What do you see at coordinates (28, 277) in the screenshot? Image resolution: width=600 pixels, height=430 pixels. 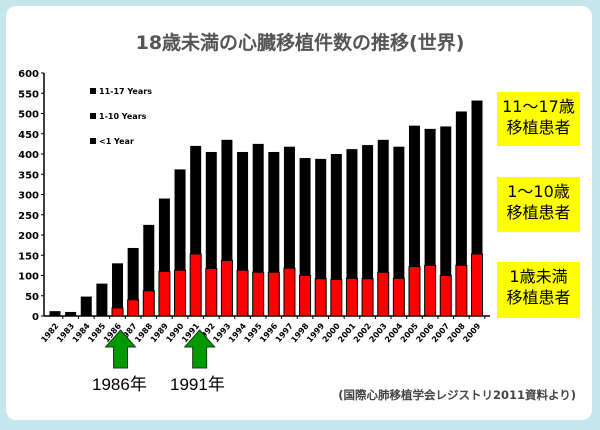 I see `y-tick-label: 100` at bounding box center [28, 277].